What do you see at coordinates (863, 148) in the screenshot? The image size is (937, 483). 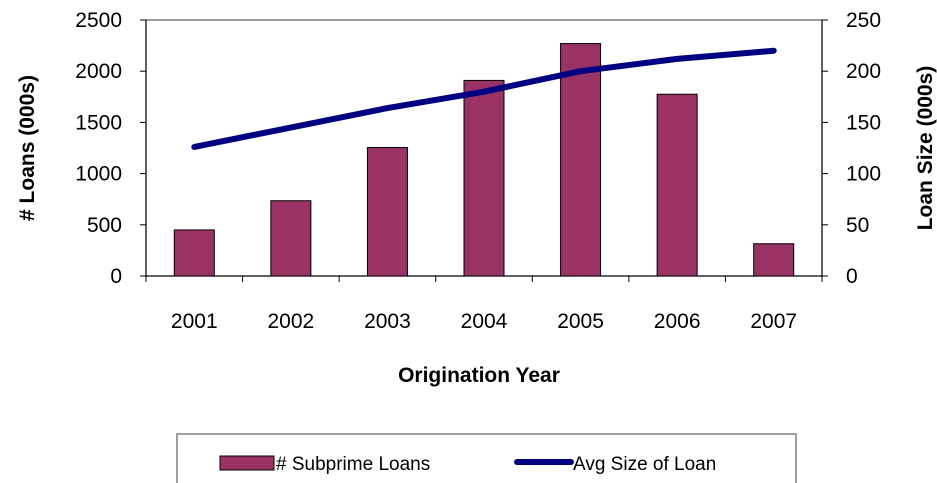 I see `y2-tick-labels: 0 50 100 150 200 250` at bounding box center [863, 148].